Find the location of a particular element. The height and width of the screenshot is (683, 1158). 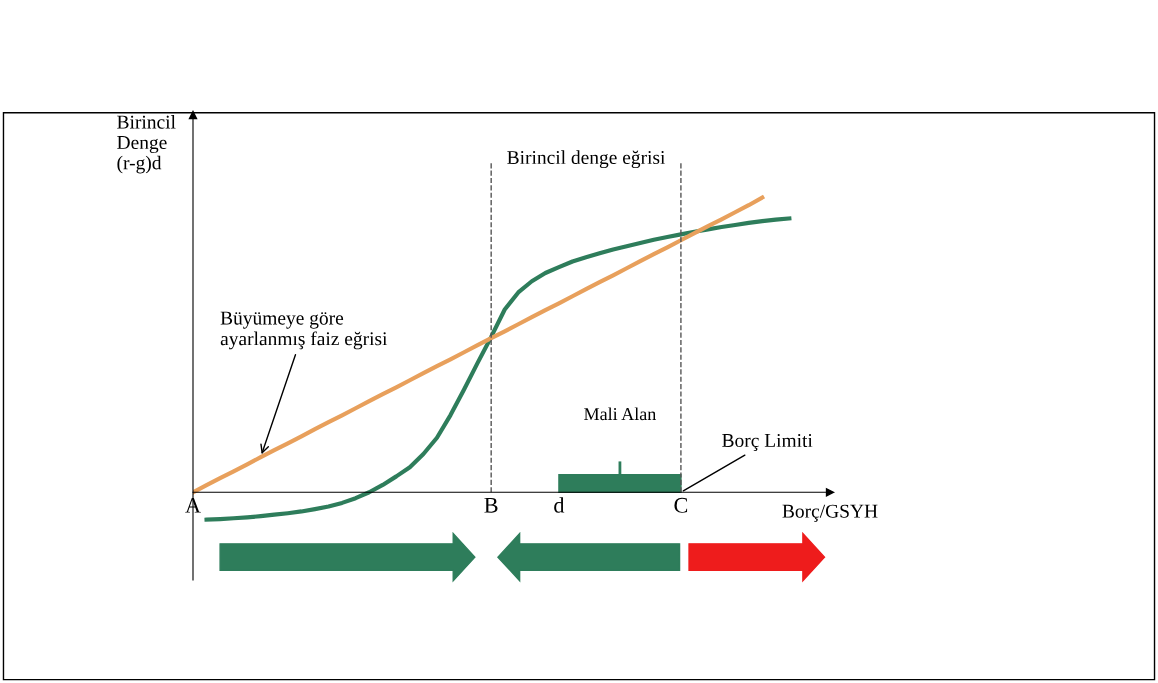

x-tick-label: B is located at coordinates (491, 505).